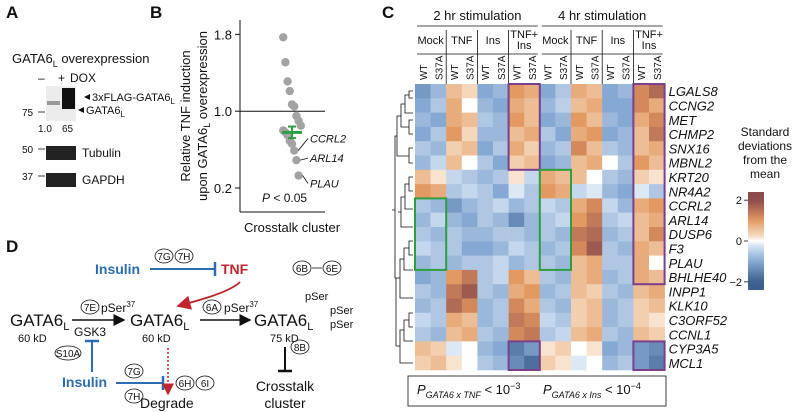  What do you see at coordinates (68, 129) in the screenshot?
I see `quant-label: 65` at bounding box center [68, 129].